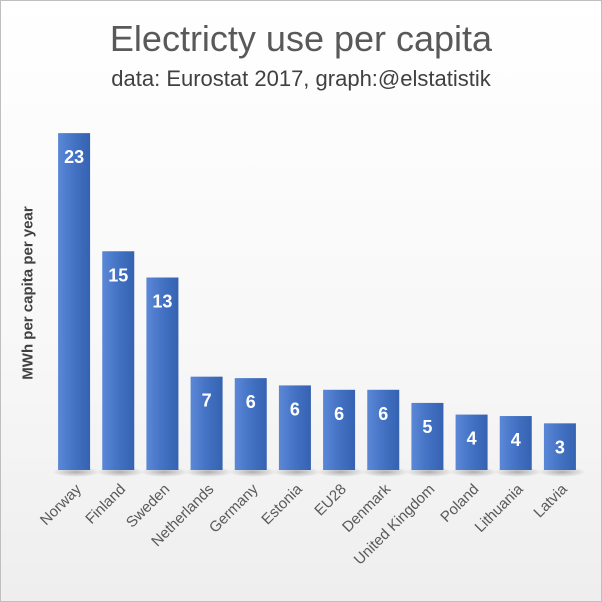 The image size is (602, 602). What do you see at coordinates (294, 427) in the screenshot?
I see `bar-estonia` at bounding box center [294, 427].